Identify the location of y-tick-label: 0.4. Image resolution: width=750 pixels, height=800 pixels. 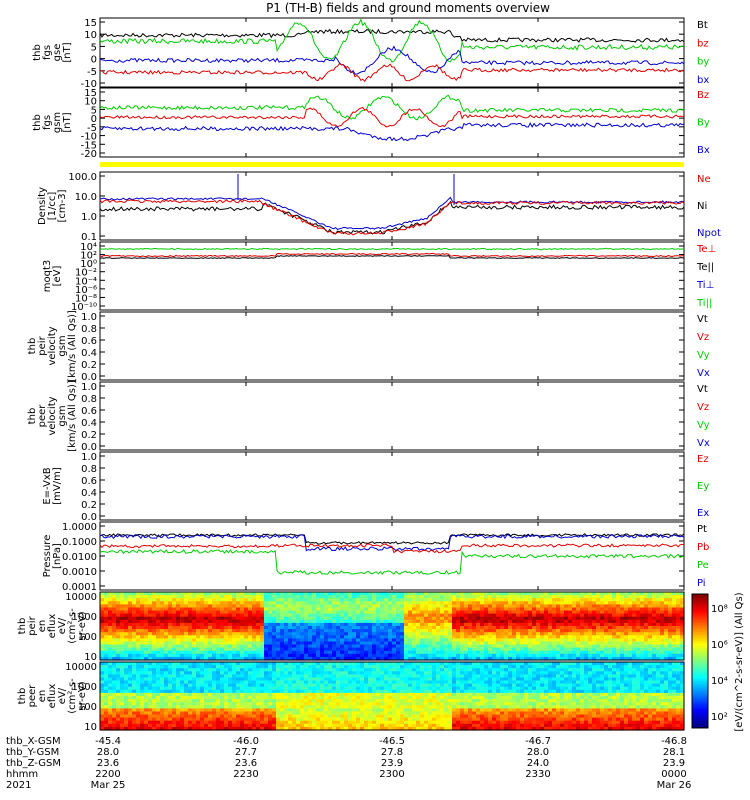
(89, 353).